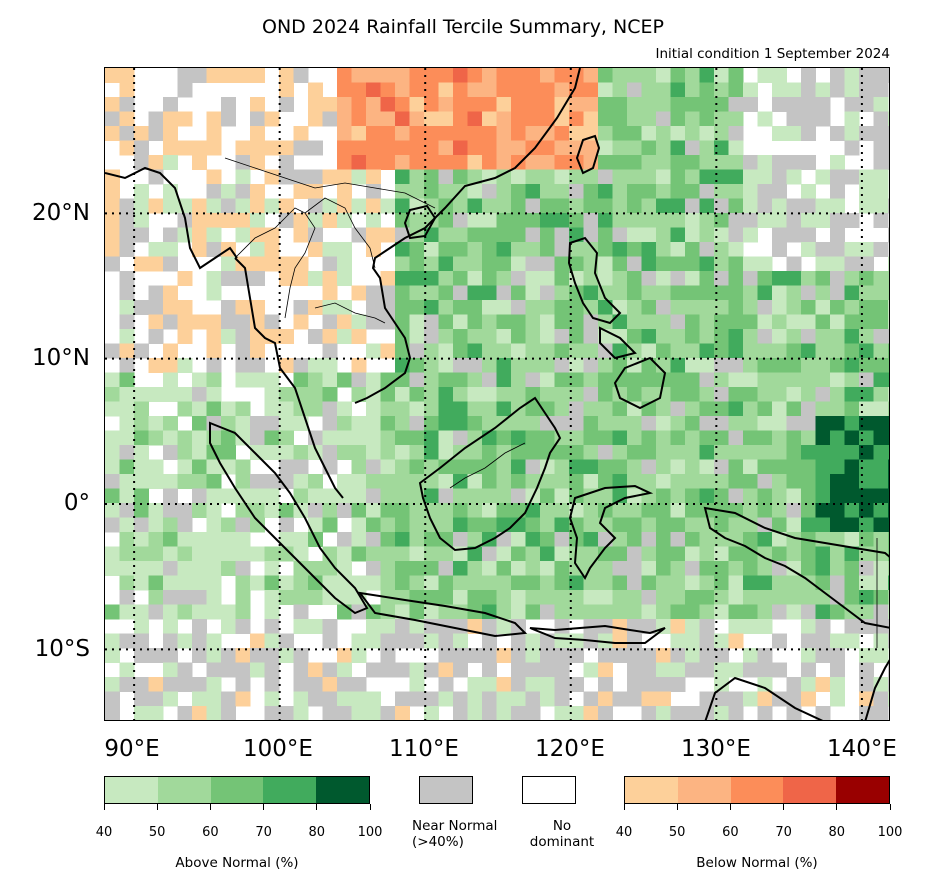 The width and height of the screenshot is (926, 893). I want to click on coastline-taiwan, so click(588, 154).